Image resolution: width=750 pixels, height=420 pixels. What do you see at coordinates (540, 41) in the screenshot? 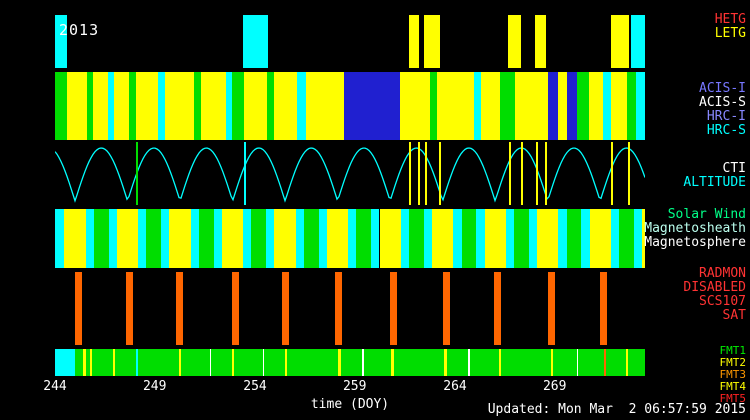
I see `gratings-segment-yellow` at bounding box center [540, 41].